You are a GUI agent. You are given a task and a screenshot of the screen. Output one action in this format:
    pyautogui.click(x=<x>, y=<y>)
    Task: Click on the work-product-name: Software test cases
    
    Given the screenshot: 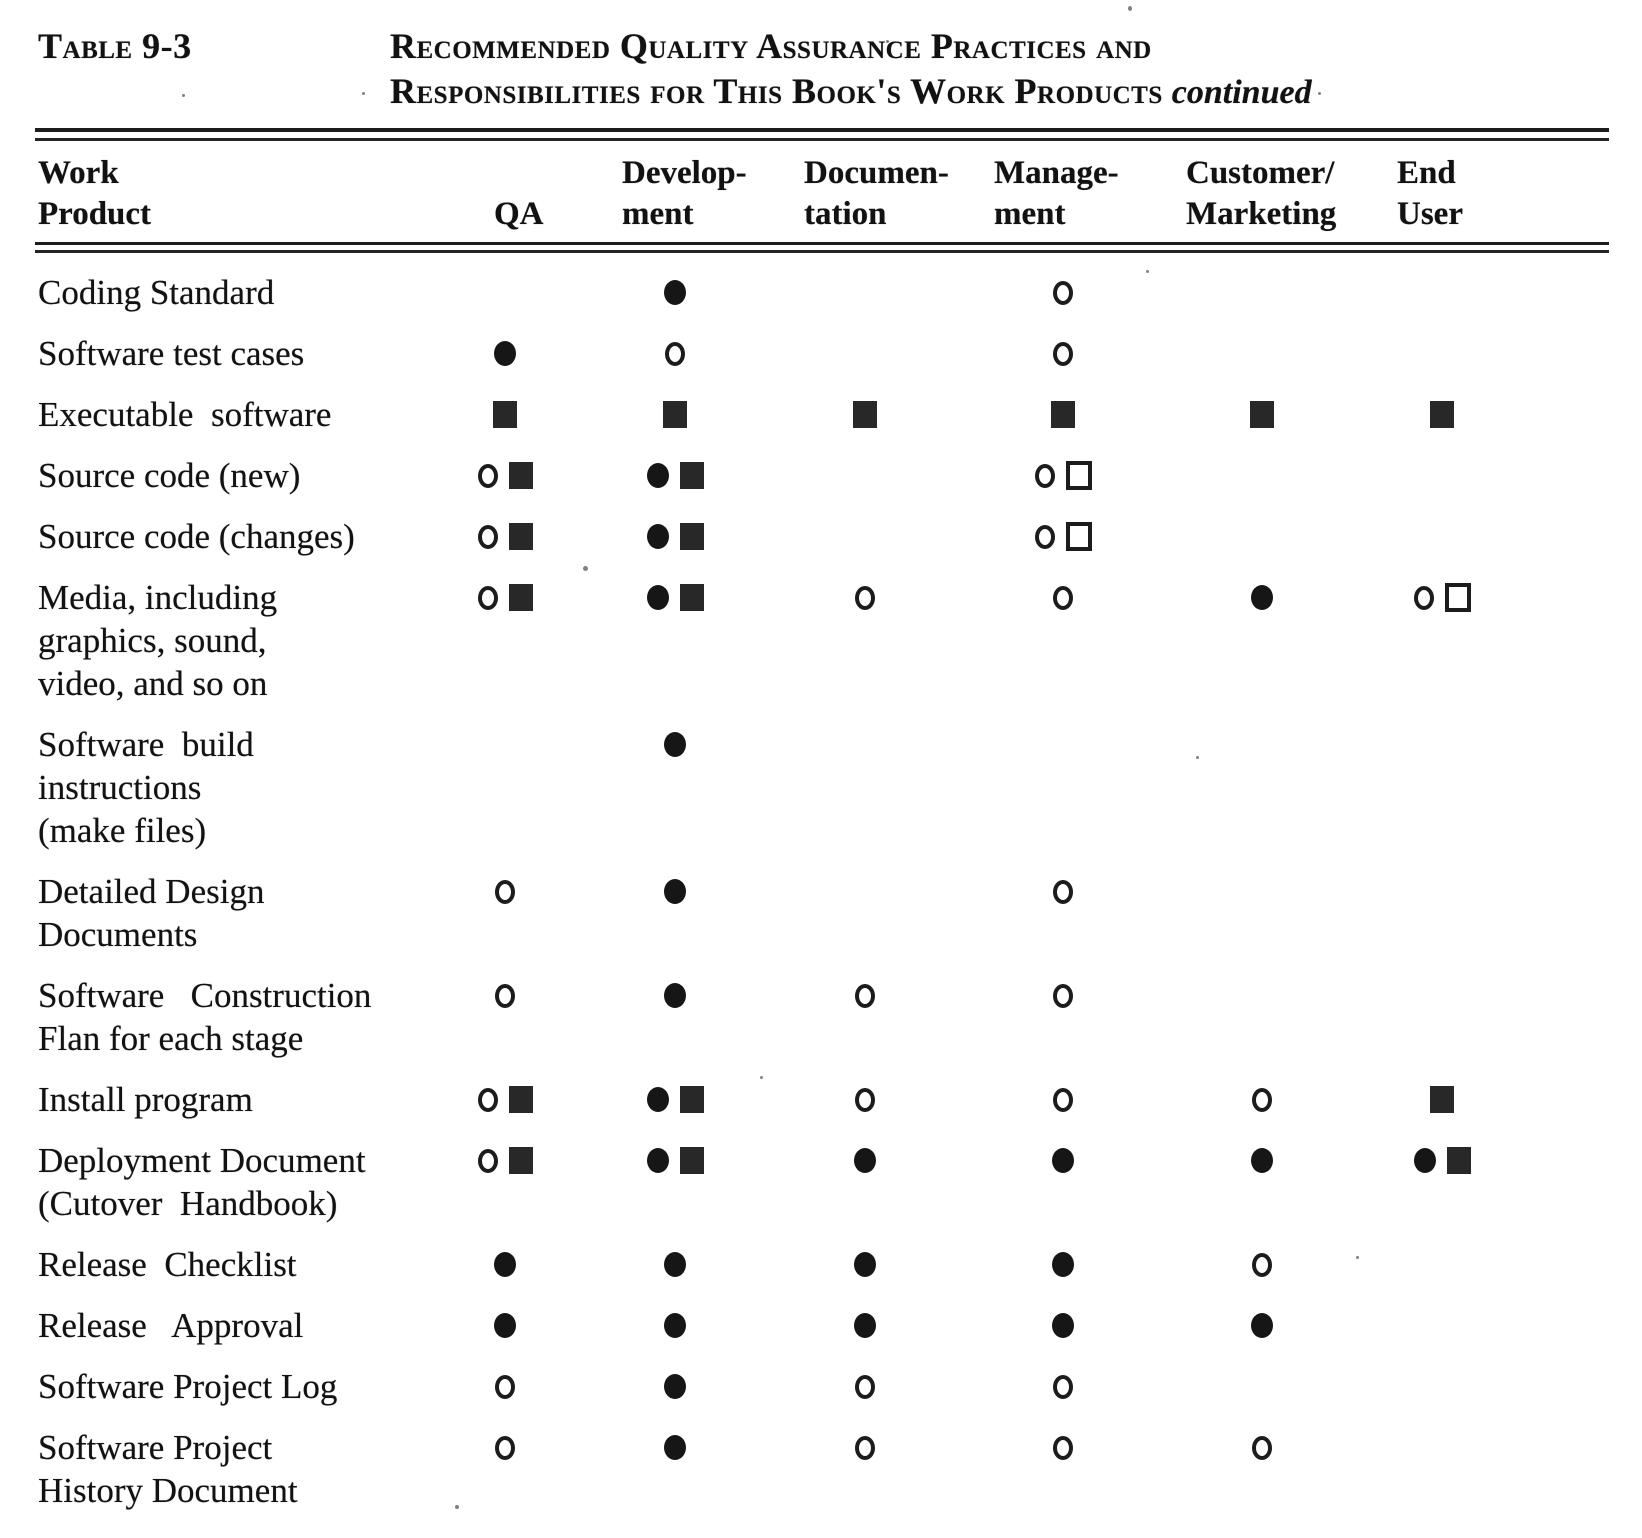 What is the action you would take?
    pyautogui.click(x=171, y=353)
    